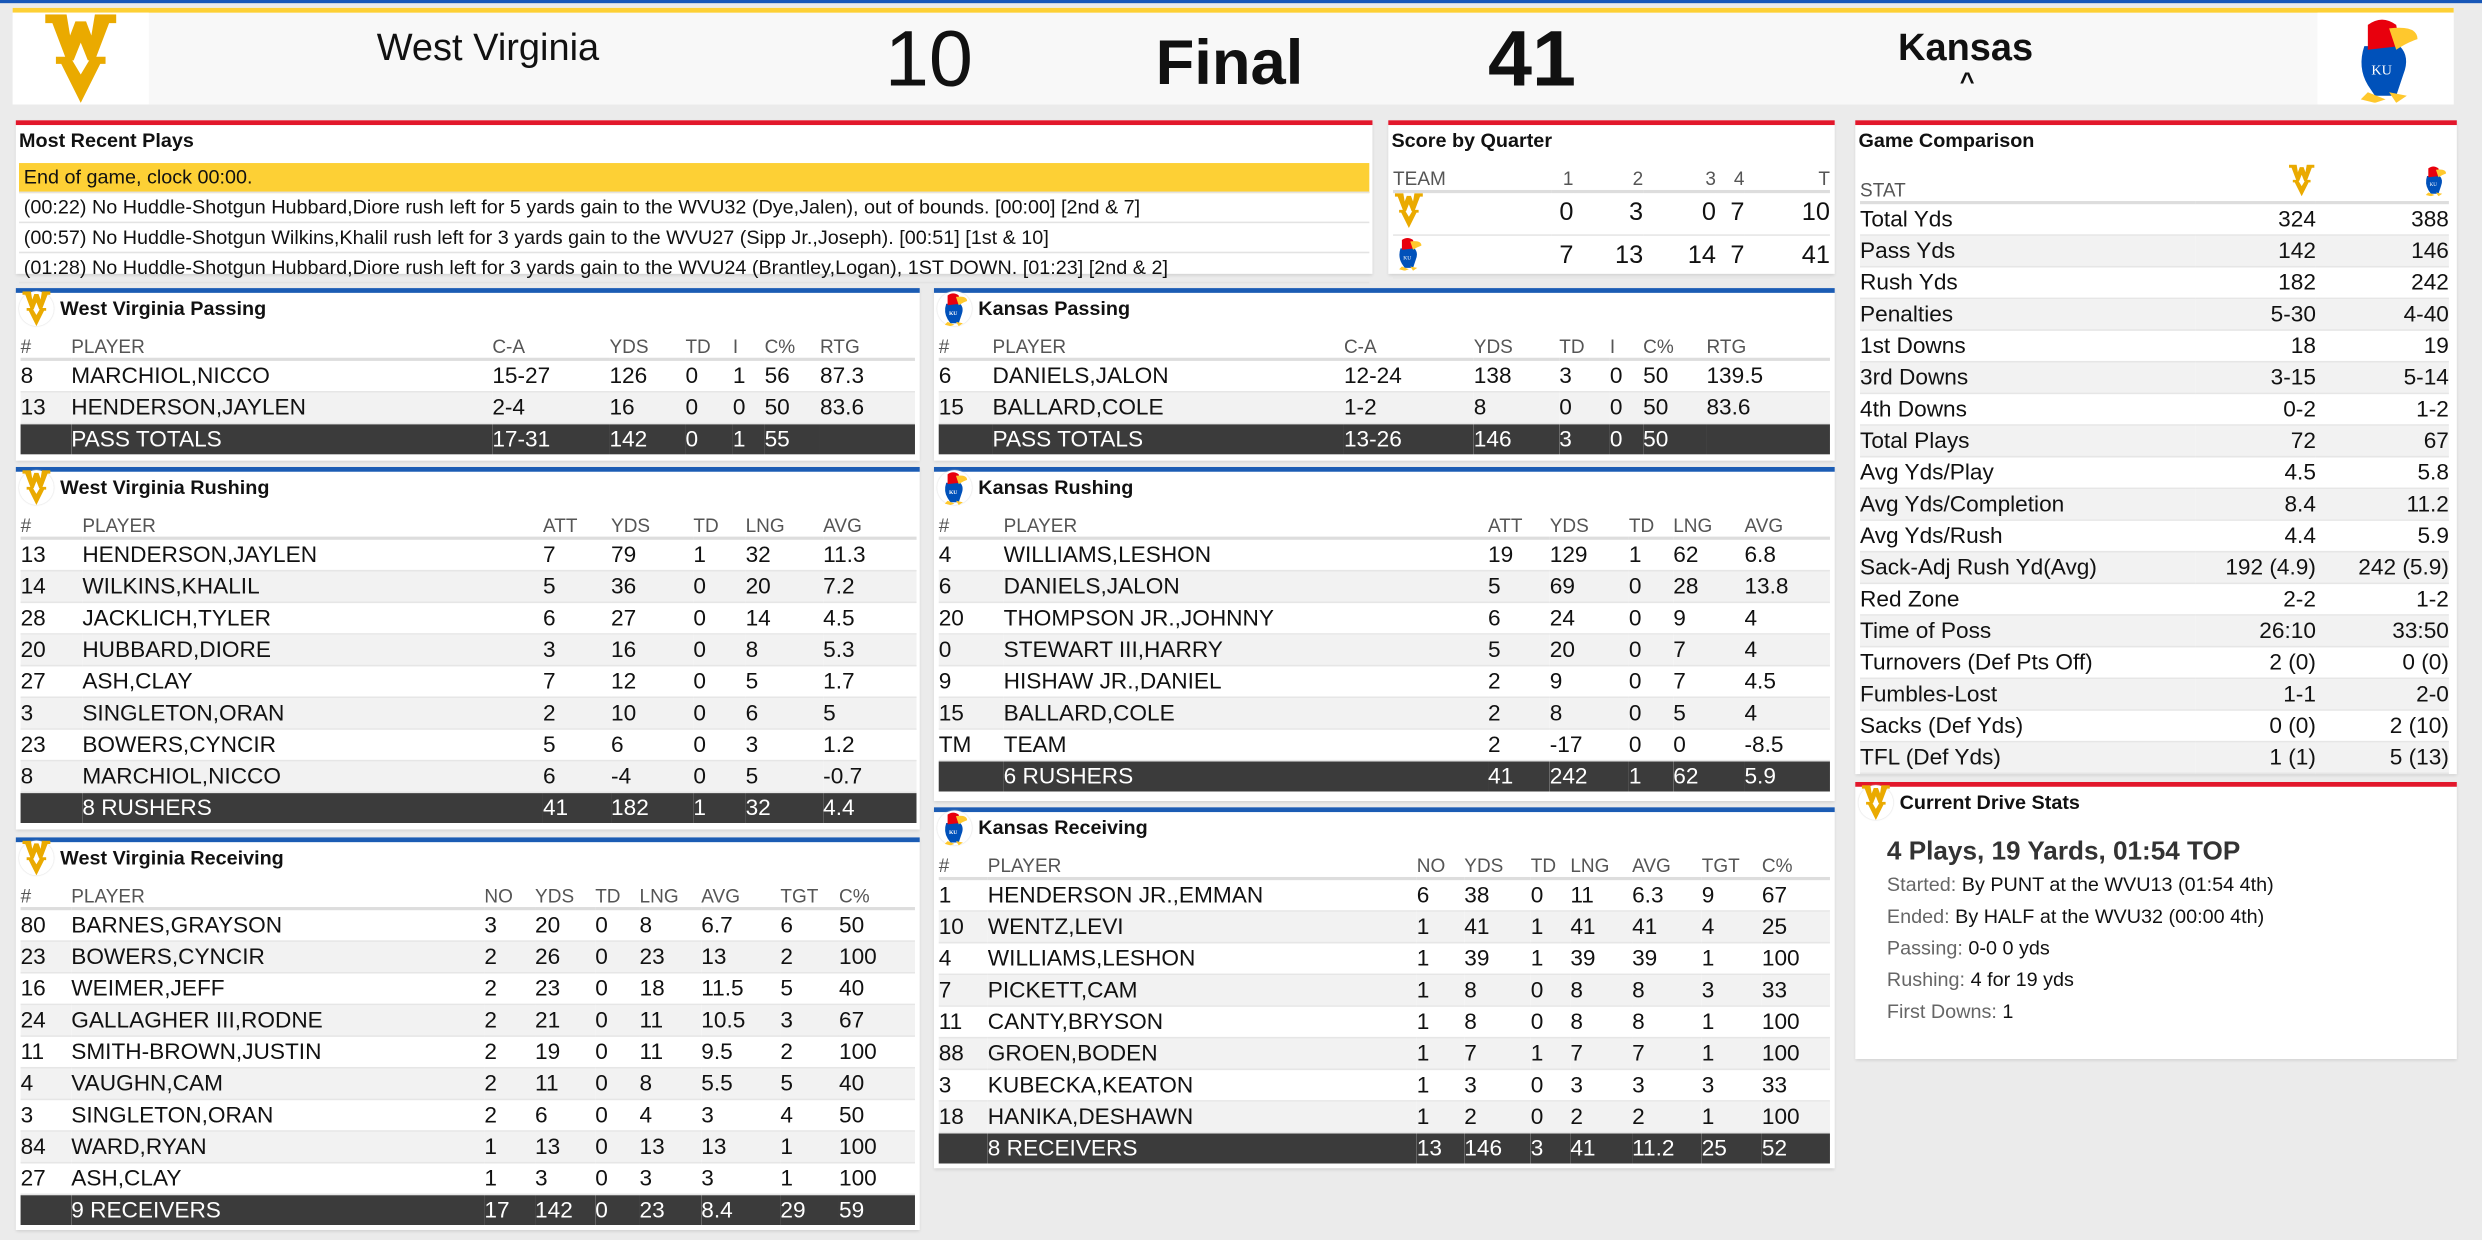 This screenshot has width=2482, height=1240. I want to click on player-name: GROEN,BODEN, so click(1202, 1054).